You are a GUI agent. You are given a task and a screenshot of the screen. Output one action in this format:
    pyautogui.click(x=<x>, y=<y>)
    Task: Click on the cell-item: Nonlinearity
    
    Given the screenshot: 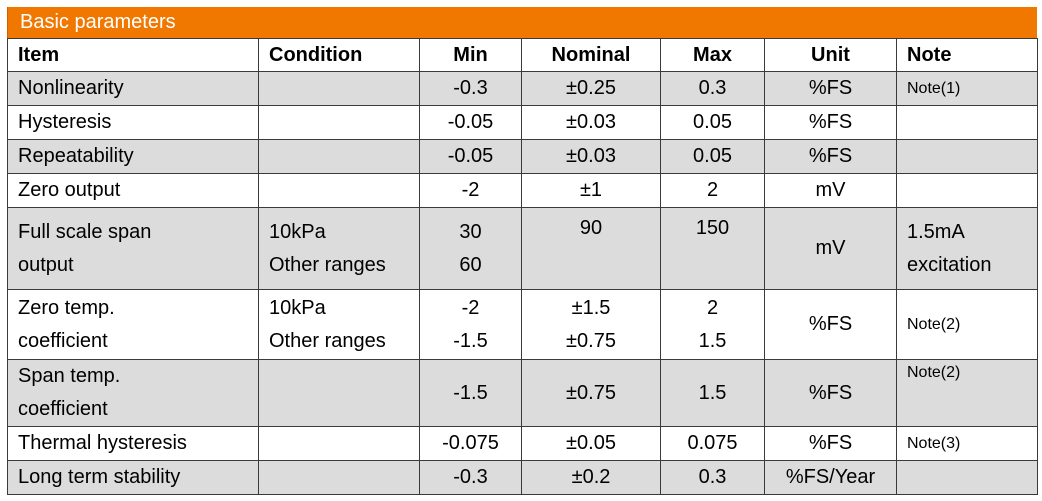 What is the action you would take?
    pyautogui.click(x=133, y=88)
    